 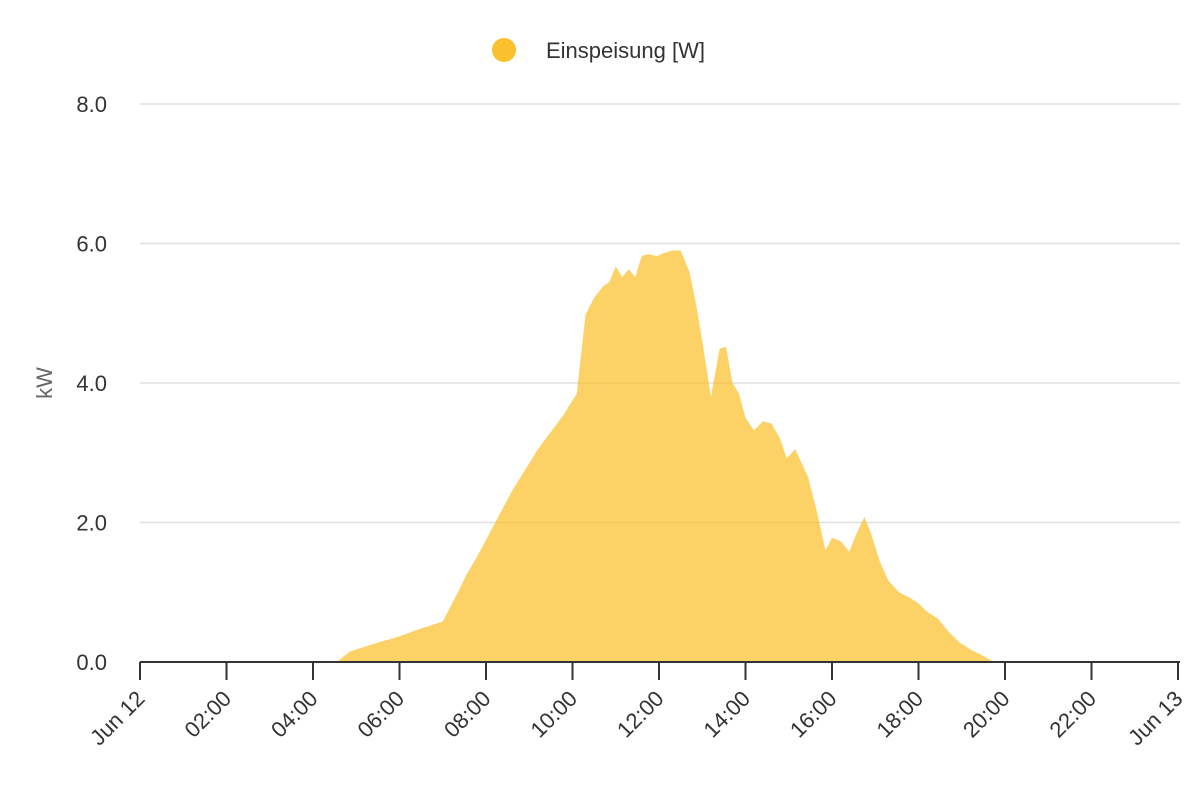 What do you see at coordinates (1072, 714) in the screenshot?
I see `x-tick-label-11: 22:00` at bounding box center [1072, 714].